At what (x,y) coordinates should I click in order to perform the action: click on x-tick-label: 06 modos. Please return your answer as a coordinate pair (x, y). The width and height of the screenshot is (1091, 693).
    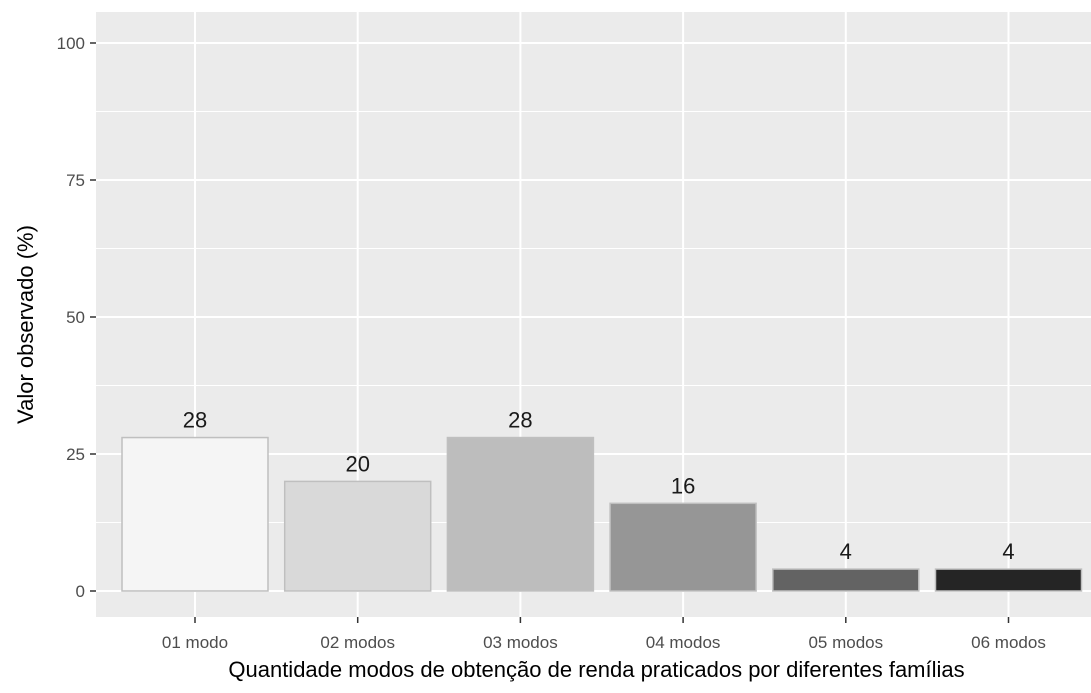
    Looking at the image, I should click on (1008, 642).